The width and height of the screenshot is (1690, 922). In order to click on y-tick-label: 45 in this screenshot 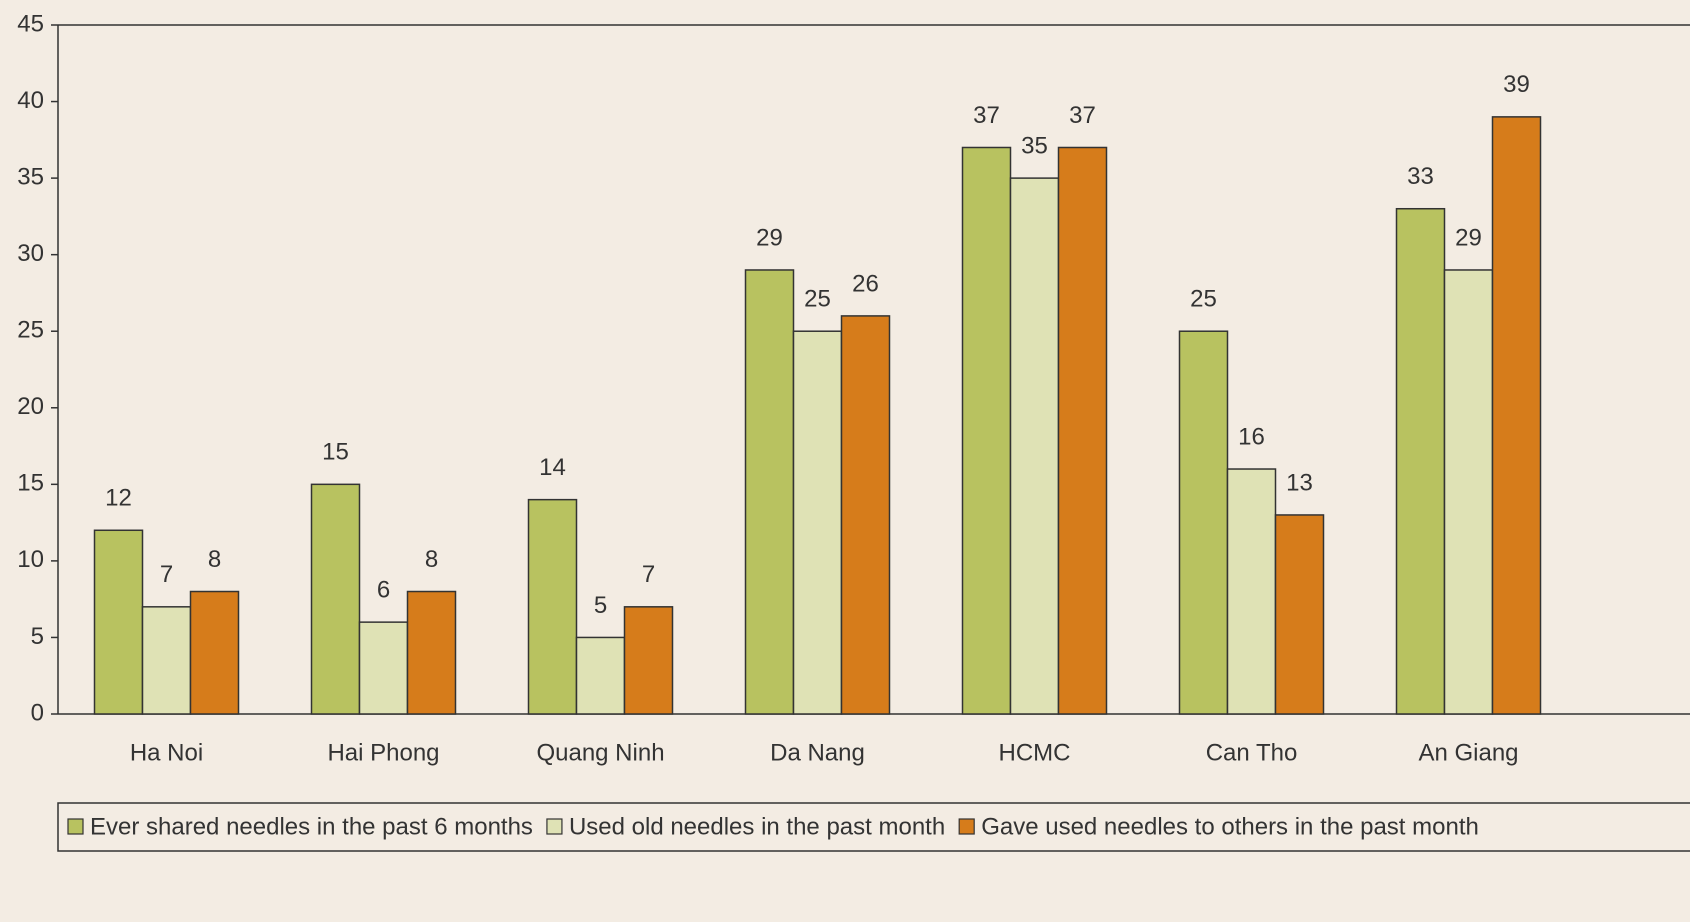, I will do `click(30, 23)`.